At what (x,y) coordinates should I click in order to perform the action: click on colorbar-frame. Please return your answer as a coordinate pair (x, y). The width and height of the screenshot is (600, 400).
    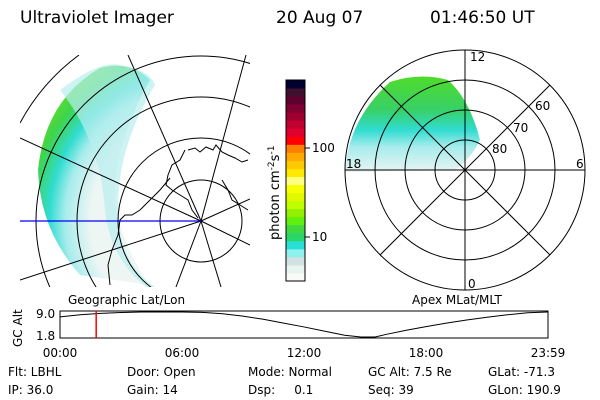
    Looking at the image, I should click on (295, 180).